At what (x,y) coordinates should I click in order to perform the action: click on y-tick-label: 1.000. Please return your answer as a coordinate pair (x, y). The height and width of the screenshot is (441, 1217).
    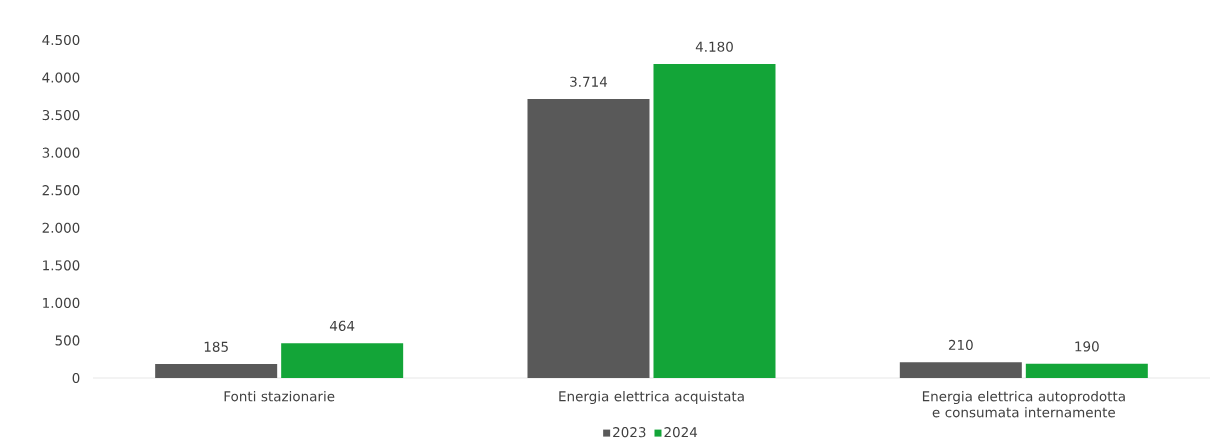
    Looking at the image, I should click on (61, 302).